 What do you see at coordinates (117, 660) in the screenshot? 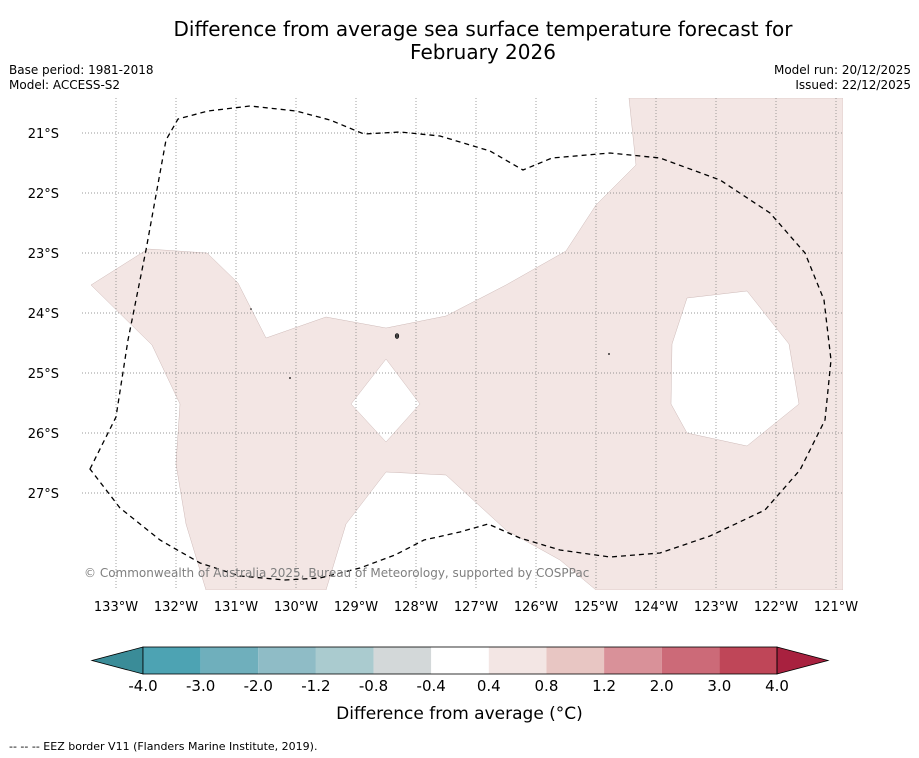
I see `colorbar-under-arrow` at bounding box center [117, 660].